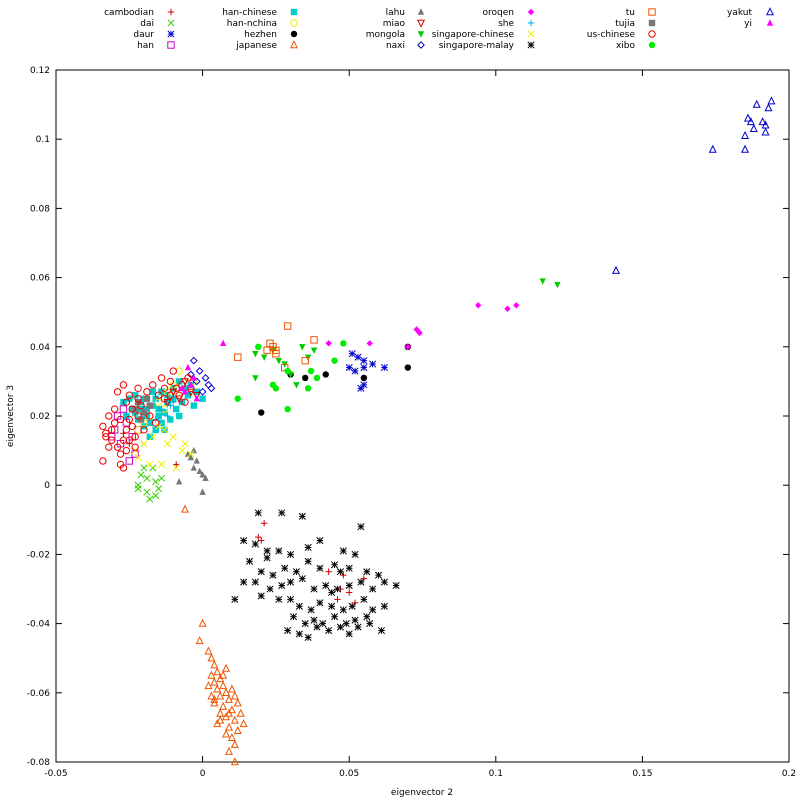  I want to click on x-tick-label: -0.05, so click(55, 774).